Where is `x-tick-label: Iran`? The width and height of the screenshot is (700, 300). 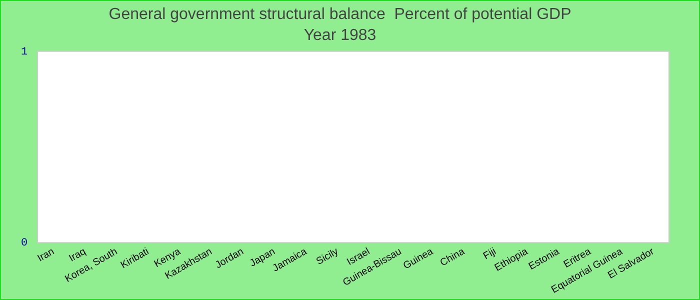
x-tick-label: Iran is located at coordinates (46, 255).